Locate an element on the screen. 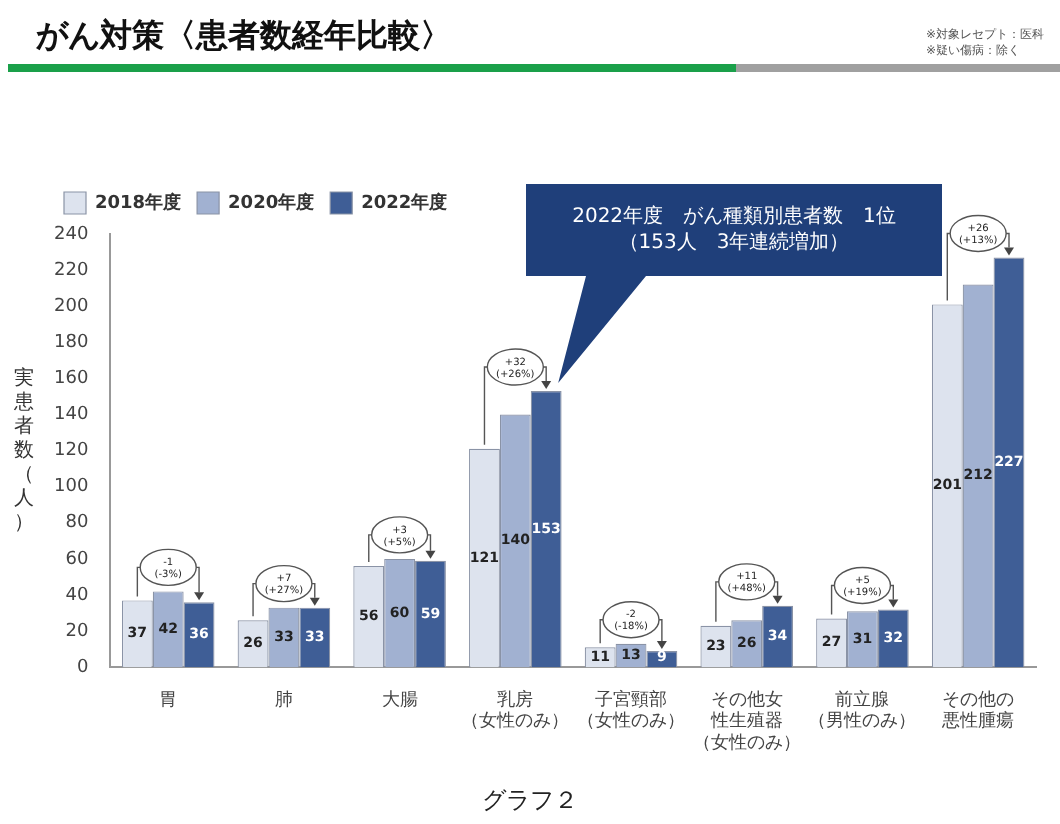 The width and height of the screenshot is (1060, 824). y-tick-label: 180 is located at coordinates (71, 342).